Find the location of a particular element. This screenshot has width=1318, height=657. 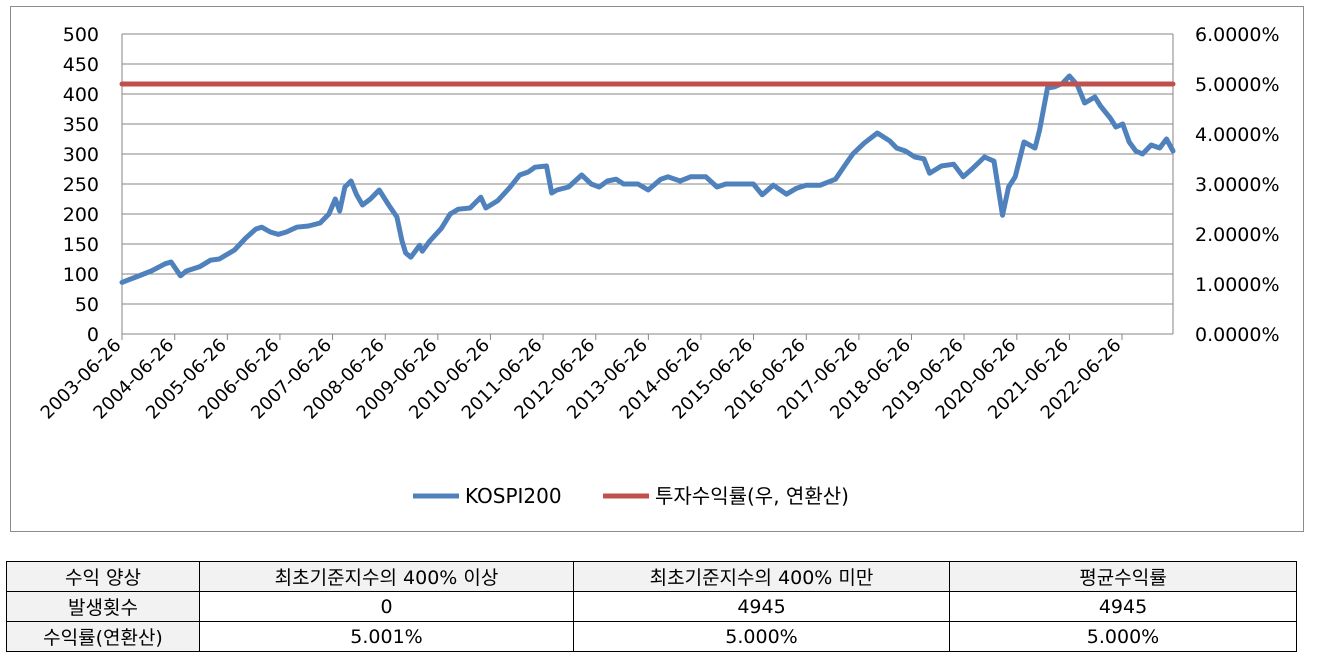

right-axis-tick-label: 4.0000% is located at coordinates (1237, 135).